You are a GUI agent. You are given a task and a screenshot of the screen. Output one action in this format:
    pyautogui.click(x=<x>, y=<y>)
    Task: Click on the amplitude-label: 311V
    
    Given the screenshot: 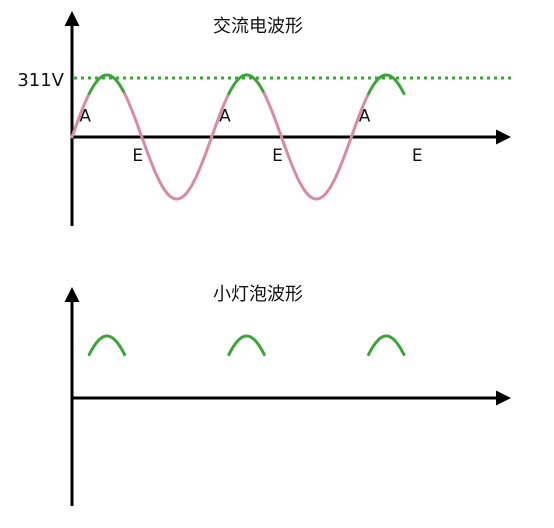 What is the action you would take?
    pyautogui.click(x=40, y=80)
    